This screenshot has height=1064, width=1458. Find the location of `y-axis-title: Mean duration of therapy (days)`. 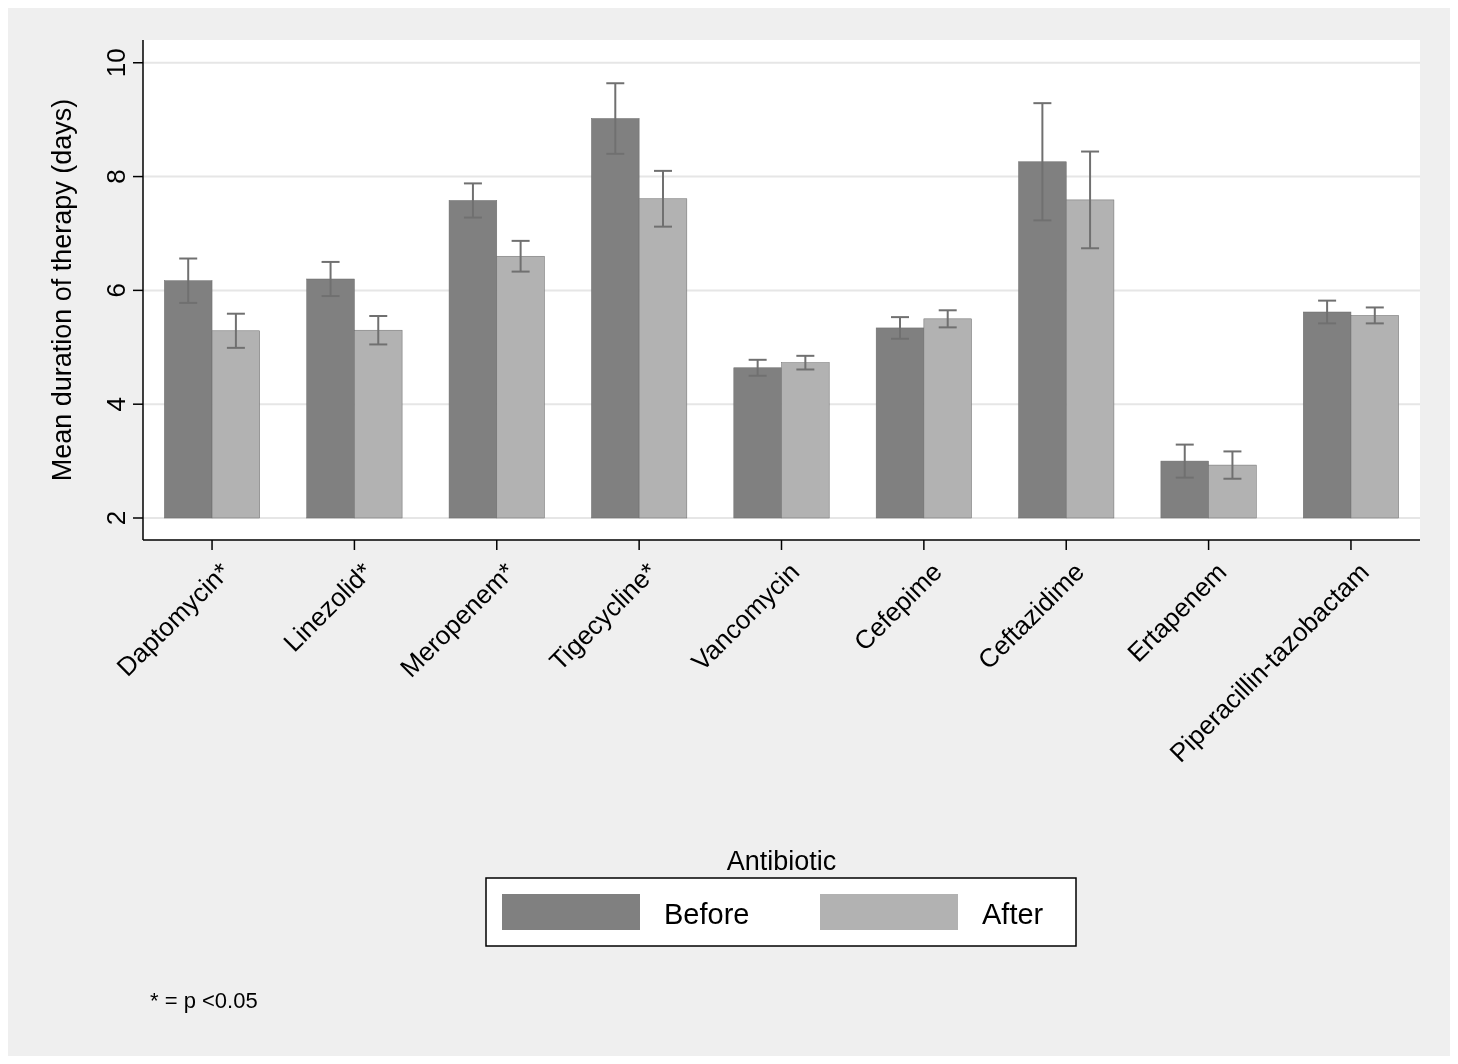

y-axis-title: Mean duration of therapy (days) is located at coordinates (62, 290).